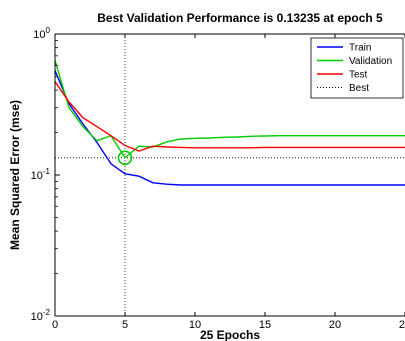 Image resolution: width=405 pixels, height=341 pixels. Describe the element at coordinates (359, 88) in the screenshot. I see `legend-label-best: Best` at that location.